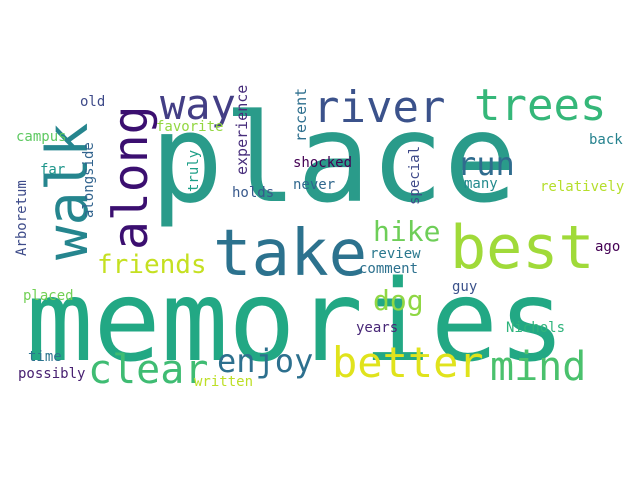 This screenshot has height=480, width=640. Describe the element at coordinates (536, 328) in the screenshot. I see `word-nichols: Nichols` at that location.